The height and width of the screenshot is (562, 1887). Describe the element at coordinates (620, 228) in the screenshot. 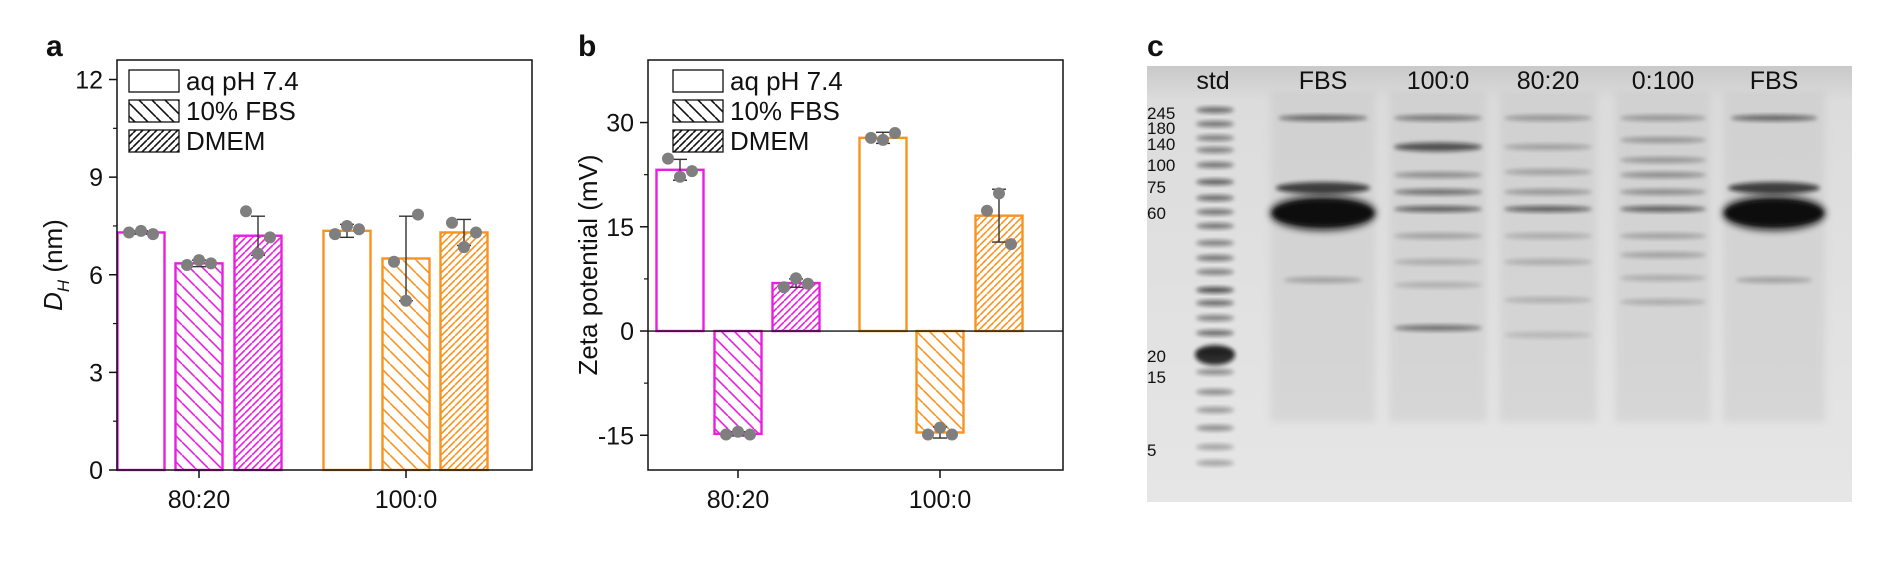

I see `ytick-label-b-2: 15` at that location.